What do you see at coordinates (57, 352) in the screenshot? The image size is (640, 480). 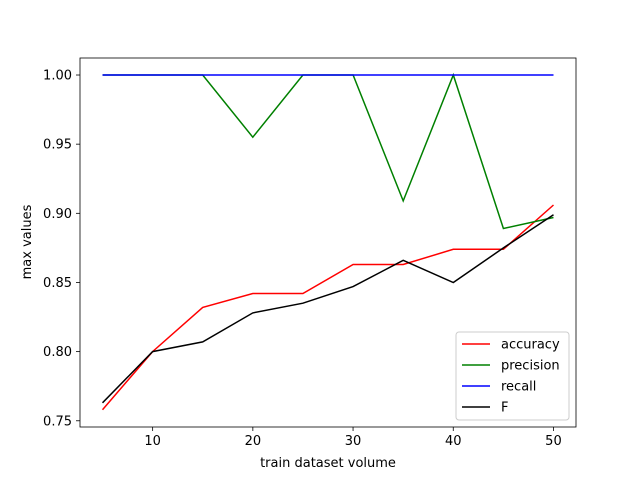 I see `y-tick-label: 0.80` at bounding box center [57, 352].